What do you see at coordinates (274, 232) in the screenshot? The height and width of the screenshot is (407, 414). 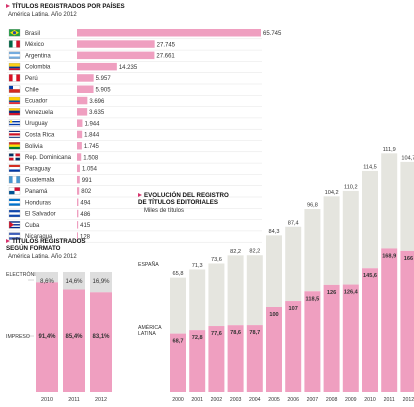 I see `espana-value-label: 84,3` at bounding box center [274, 232].